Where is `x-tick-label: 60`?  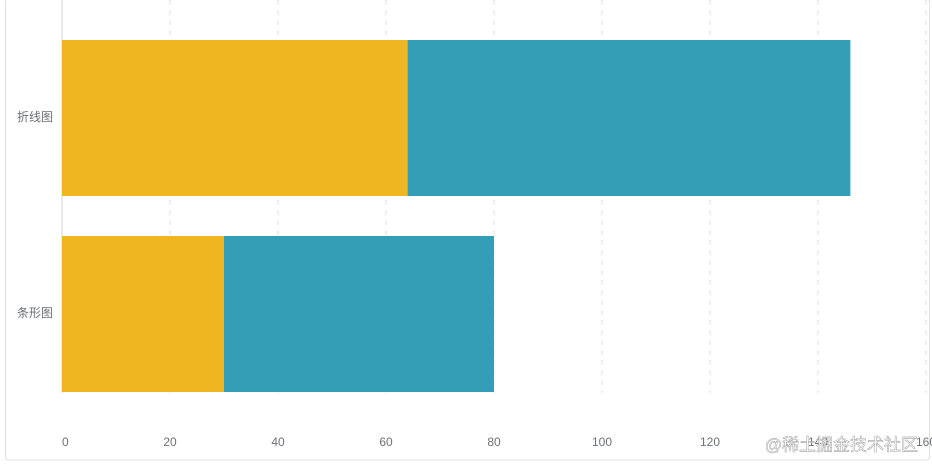
x-tick-label: 60 is located at coordinates (386, 442).